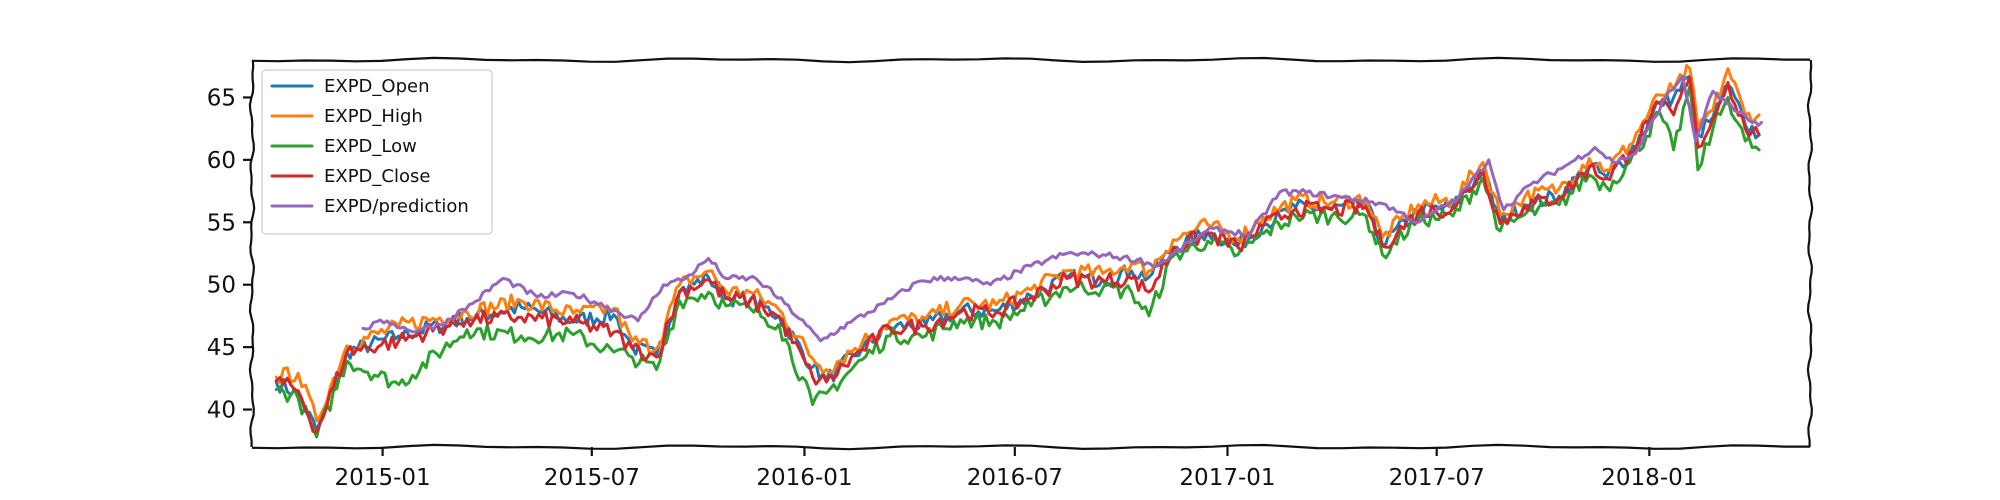 This screenshot has width=2000, height=500. What do you see at coordinates (1015, 478) in the screenshot?
I see `x-tick-label: 2016-07` at bounding box center [1015, 478].